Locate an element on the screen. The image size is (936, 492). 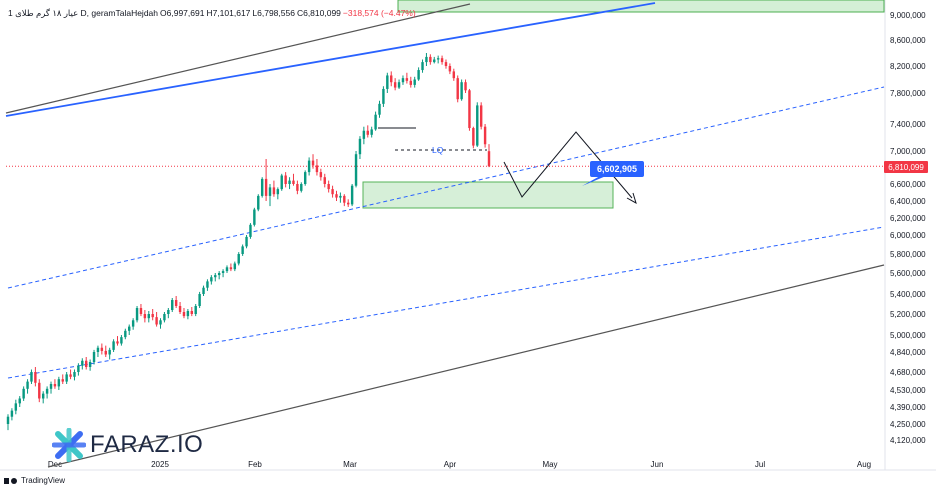
x-tick-label: 2025 is located at coordinates (160, 464).